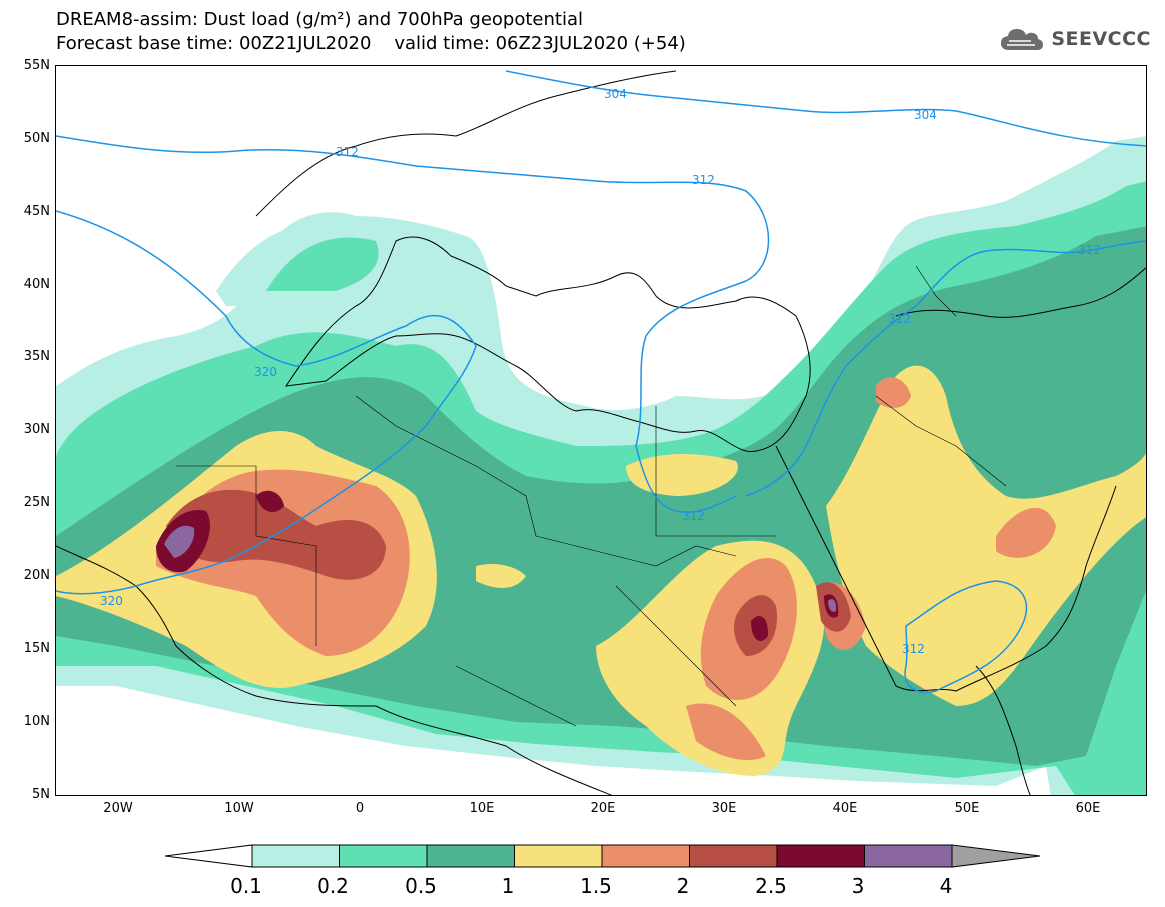 This screenshot has height=907, width=1165. I want to click on dust-band-max-west, so click(179, 541).